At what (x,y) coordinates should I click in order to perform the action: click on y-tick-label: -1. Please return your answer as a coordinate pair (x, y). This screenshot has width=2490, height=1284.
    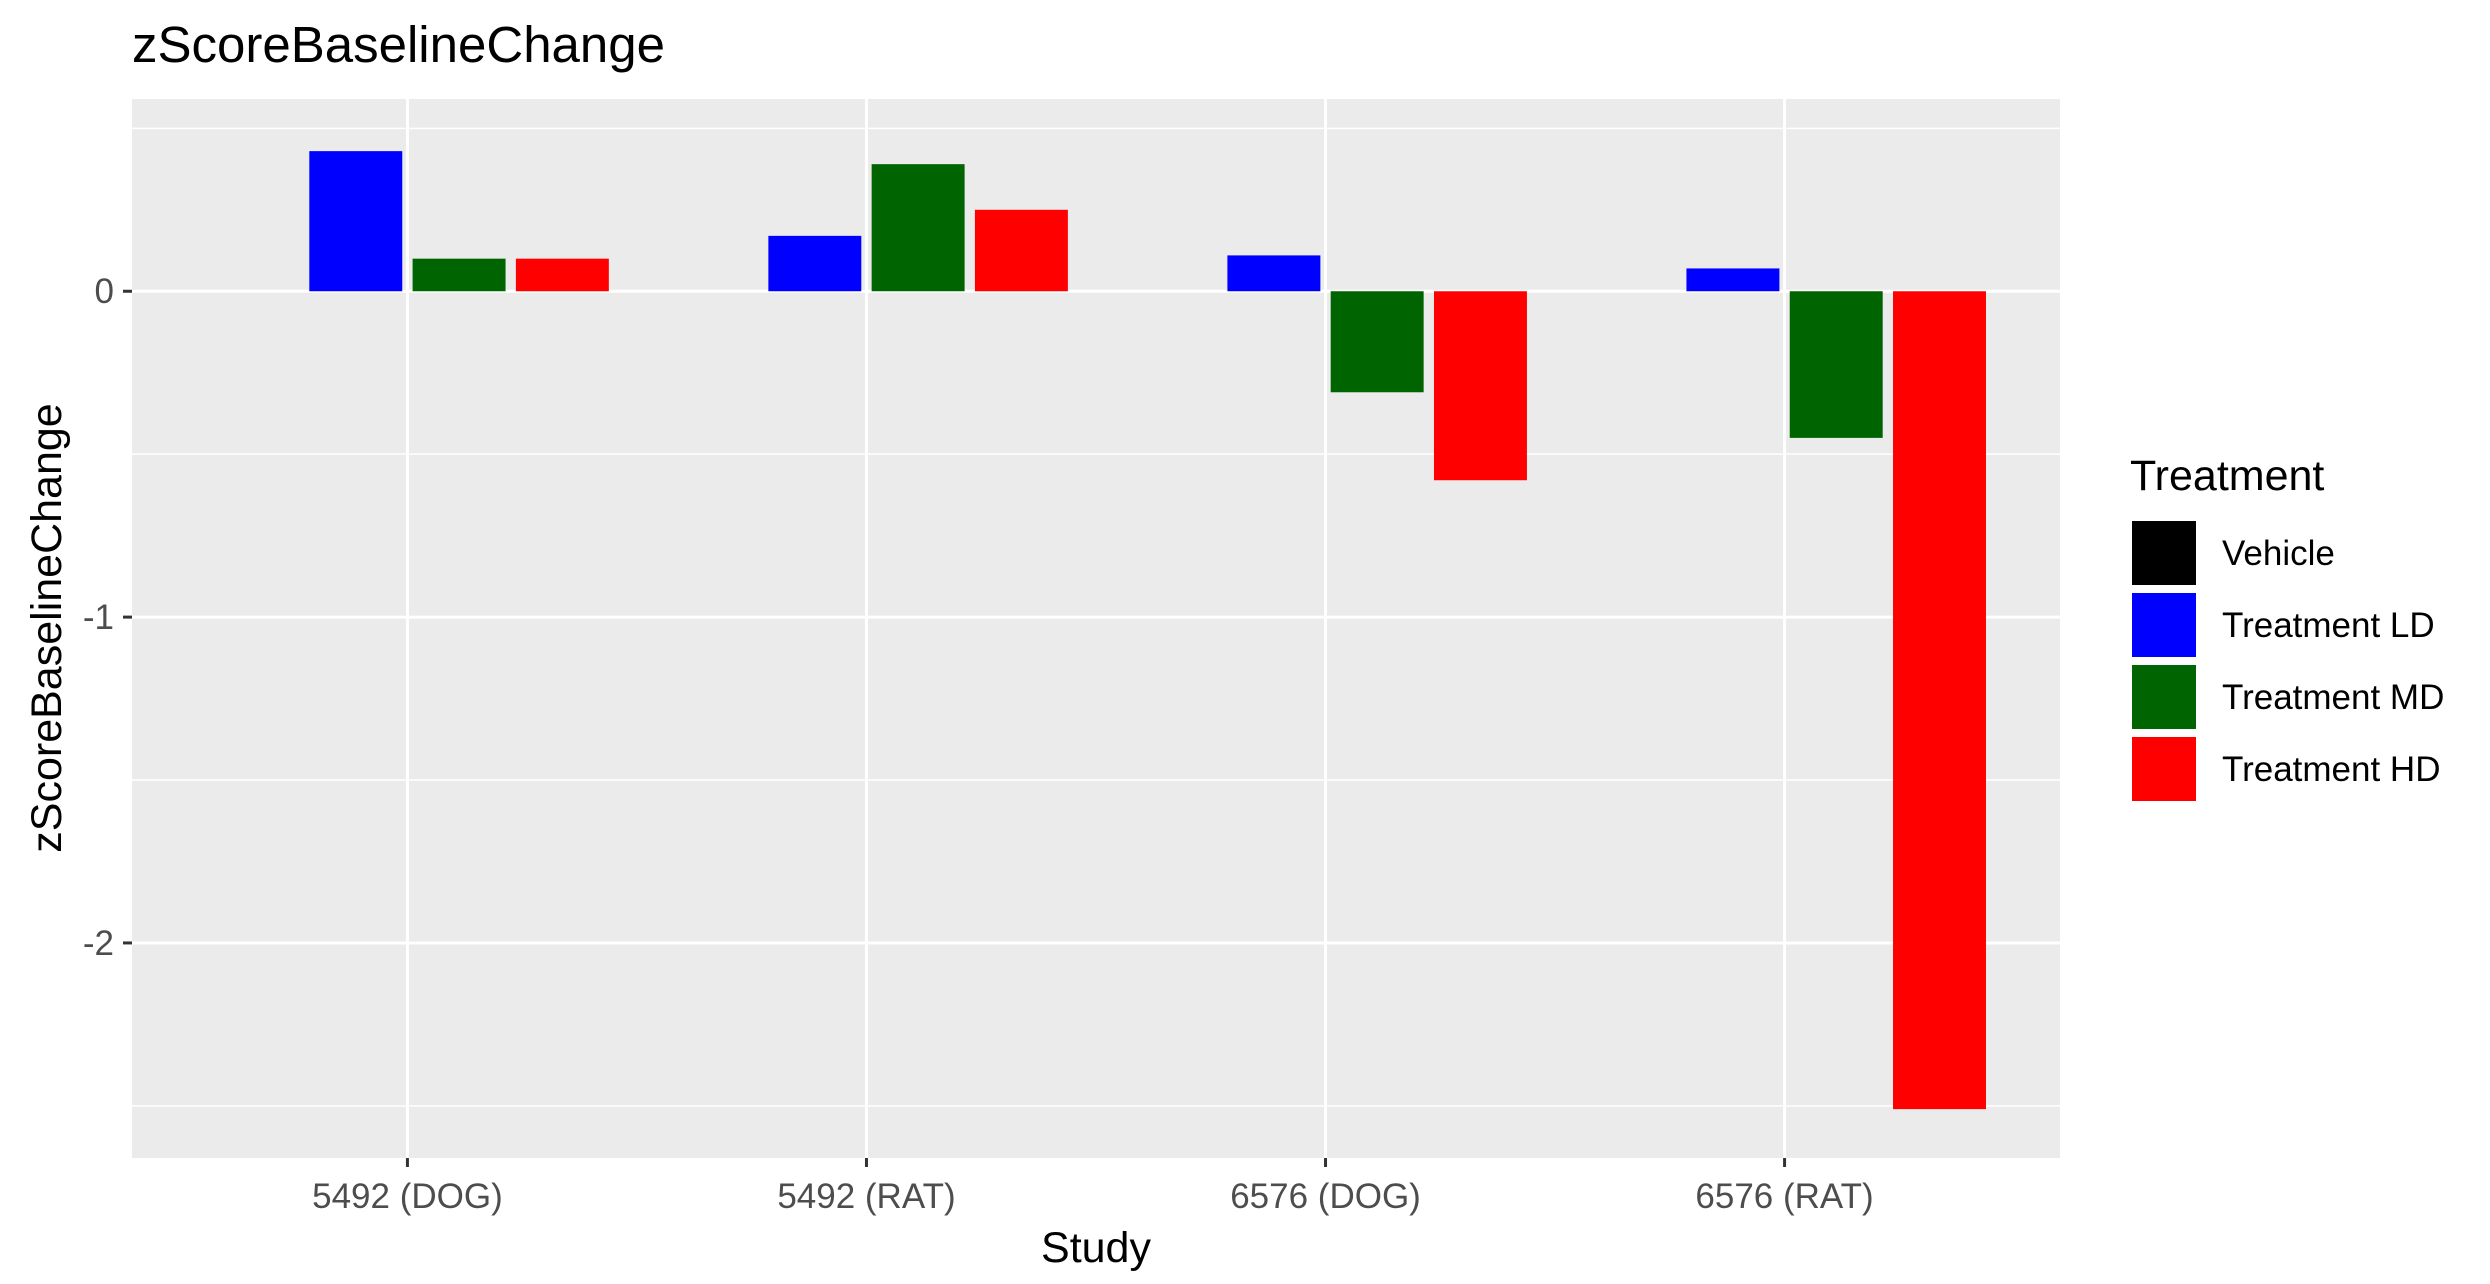
    Looking at the image, I should click on (98, 617).